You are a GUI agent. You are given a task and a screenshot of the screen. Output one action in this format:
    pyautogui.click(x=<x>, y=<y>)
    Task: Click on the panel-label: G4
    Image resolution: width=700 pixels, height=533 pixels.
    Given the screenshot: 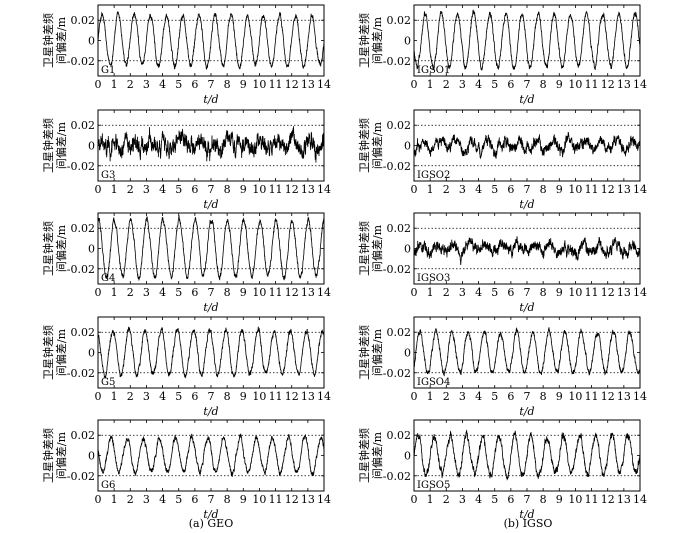 What is the action you would take?
    pyautogui.click(x=108, y=278)
    